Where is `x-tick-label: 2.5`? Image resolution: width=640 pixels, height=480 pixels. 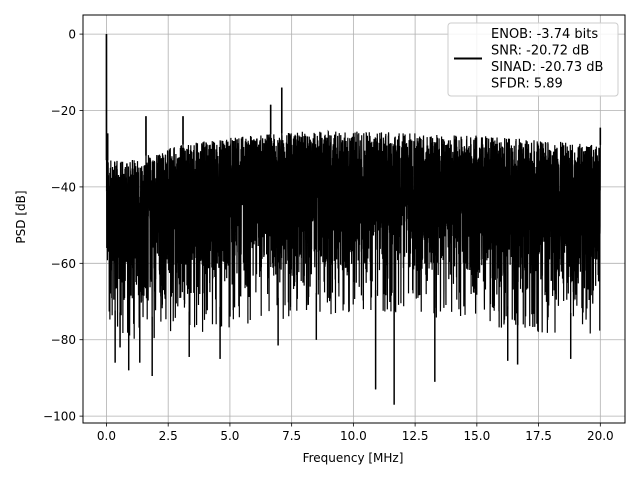 x-tick-label: 2.5 is located at coordinates (168, 436).